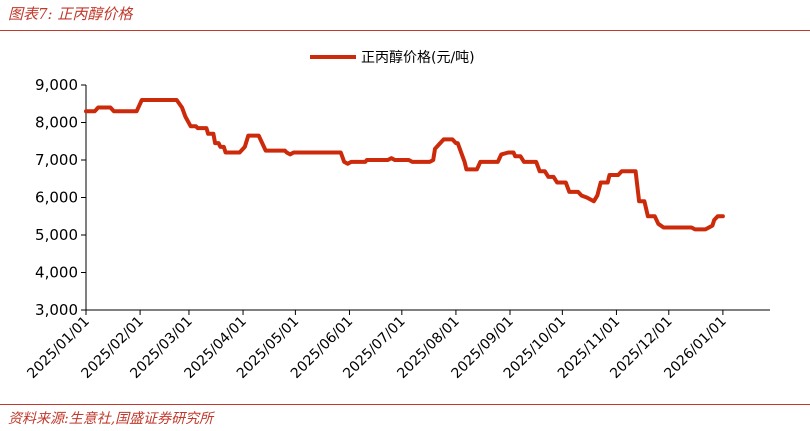  What do you see at coordinates (111, 419) in the screenshot?
I see `source-note: 资料来源:生意社,国盛证券研究所` at bounding box center [111, 419].